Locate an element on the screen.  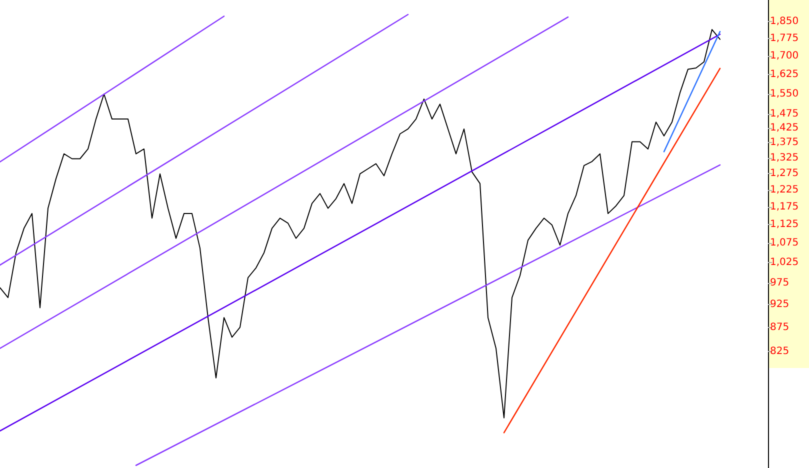
y-tick-label: 1,125 is located at coordinates (784, 224).